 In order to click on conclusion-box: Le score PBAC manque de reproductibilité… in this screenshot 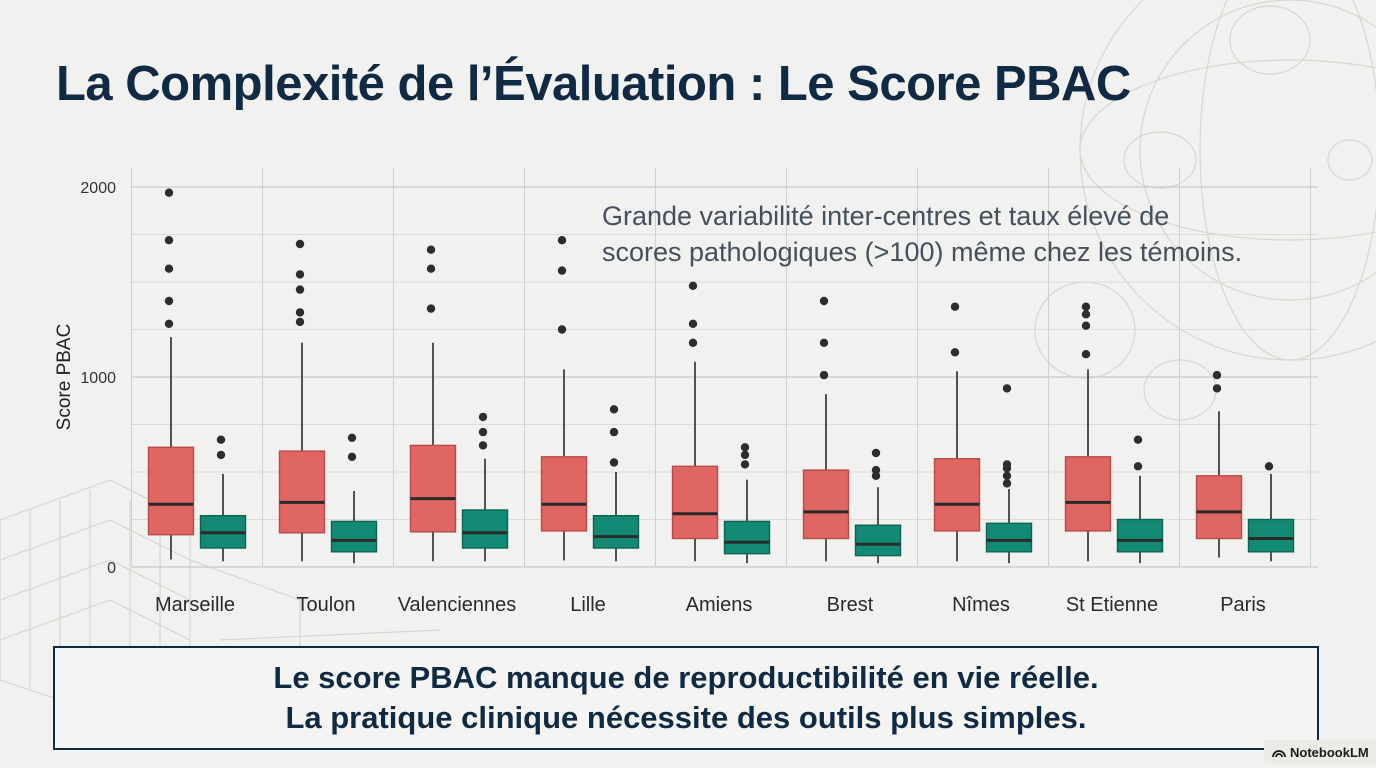, I will do `click(686, 698)`.